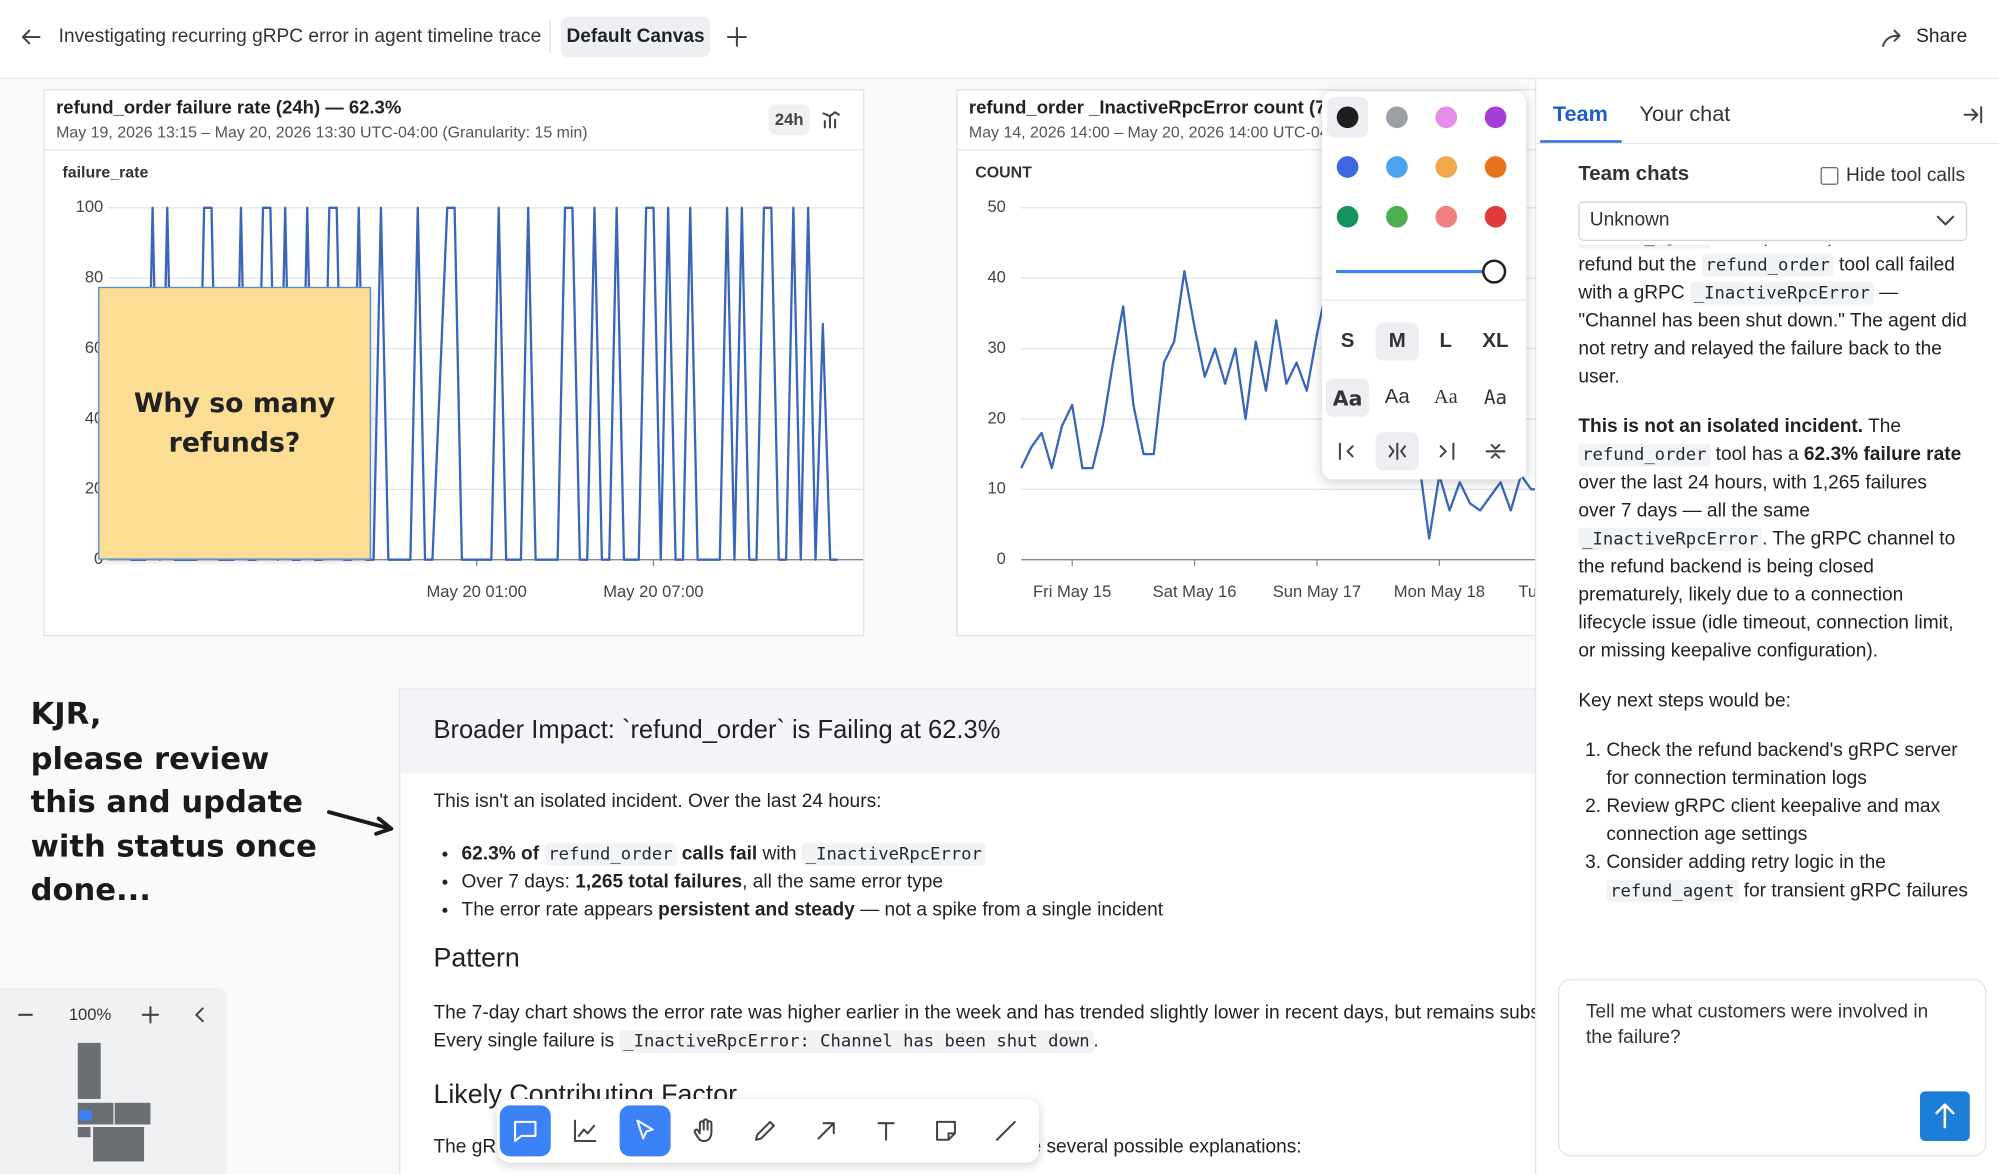  Describe the element at coordinates (30, 36) in the screenshot. I see `back-button` at that location.